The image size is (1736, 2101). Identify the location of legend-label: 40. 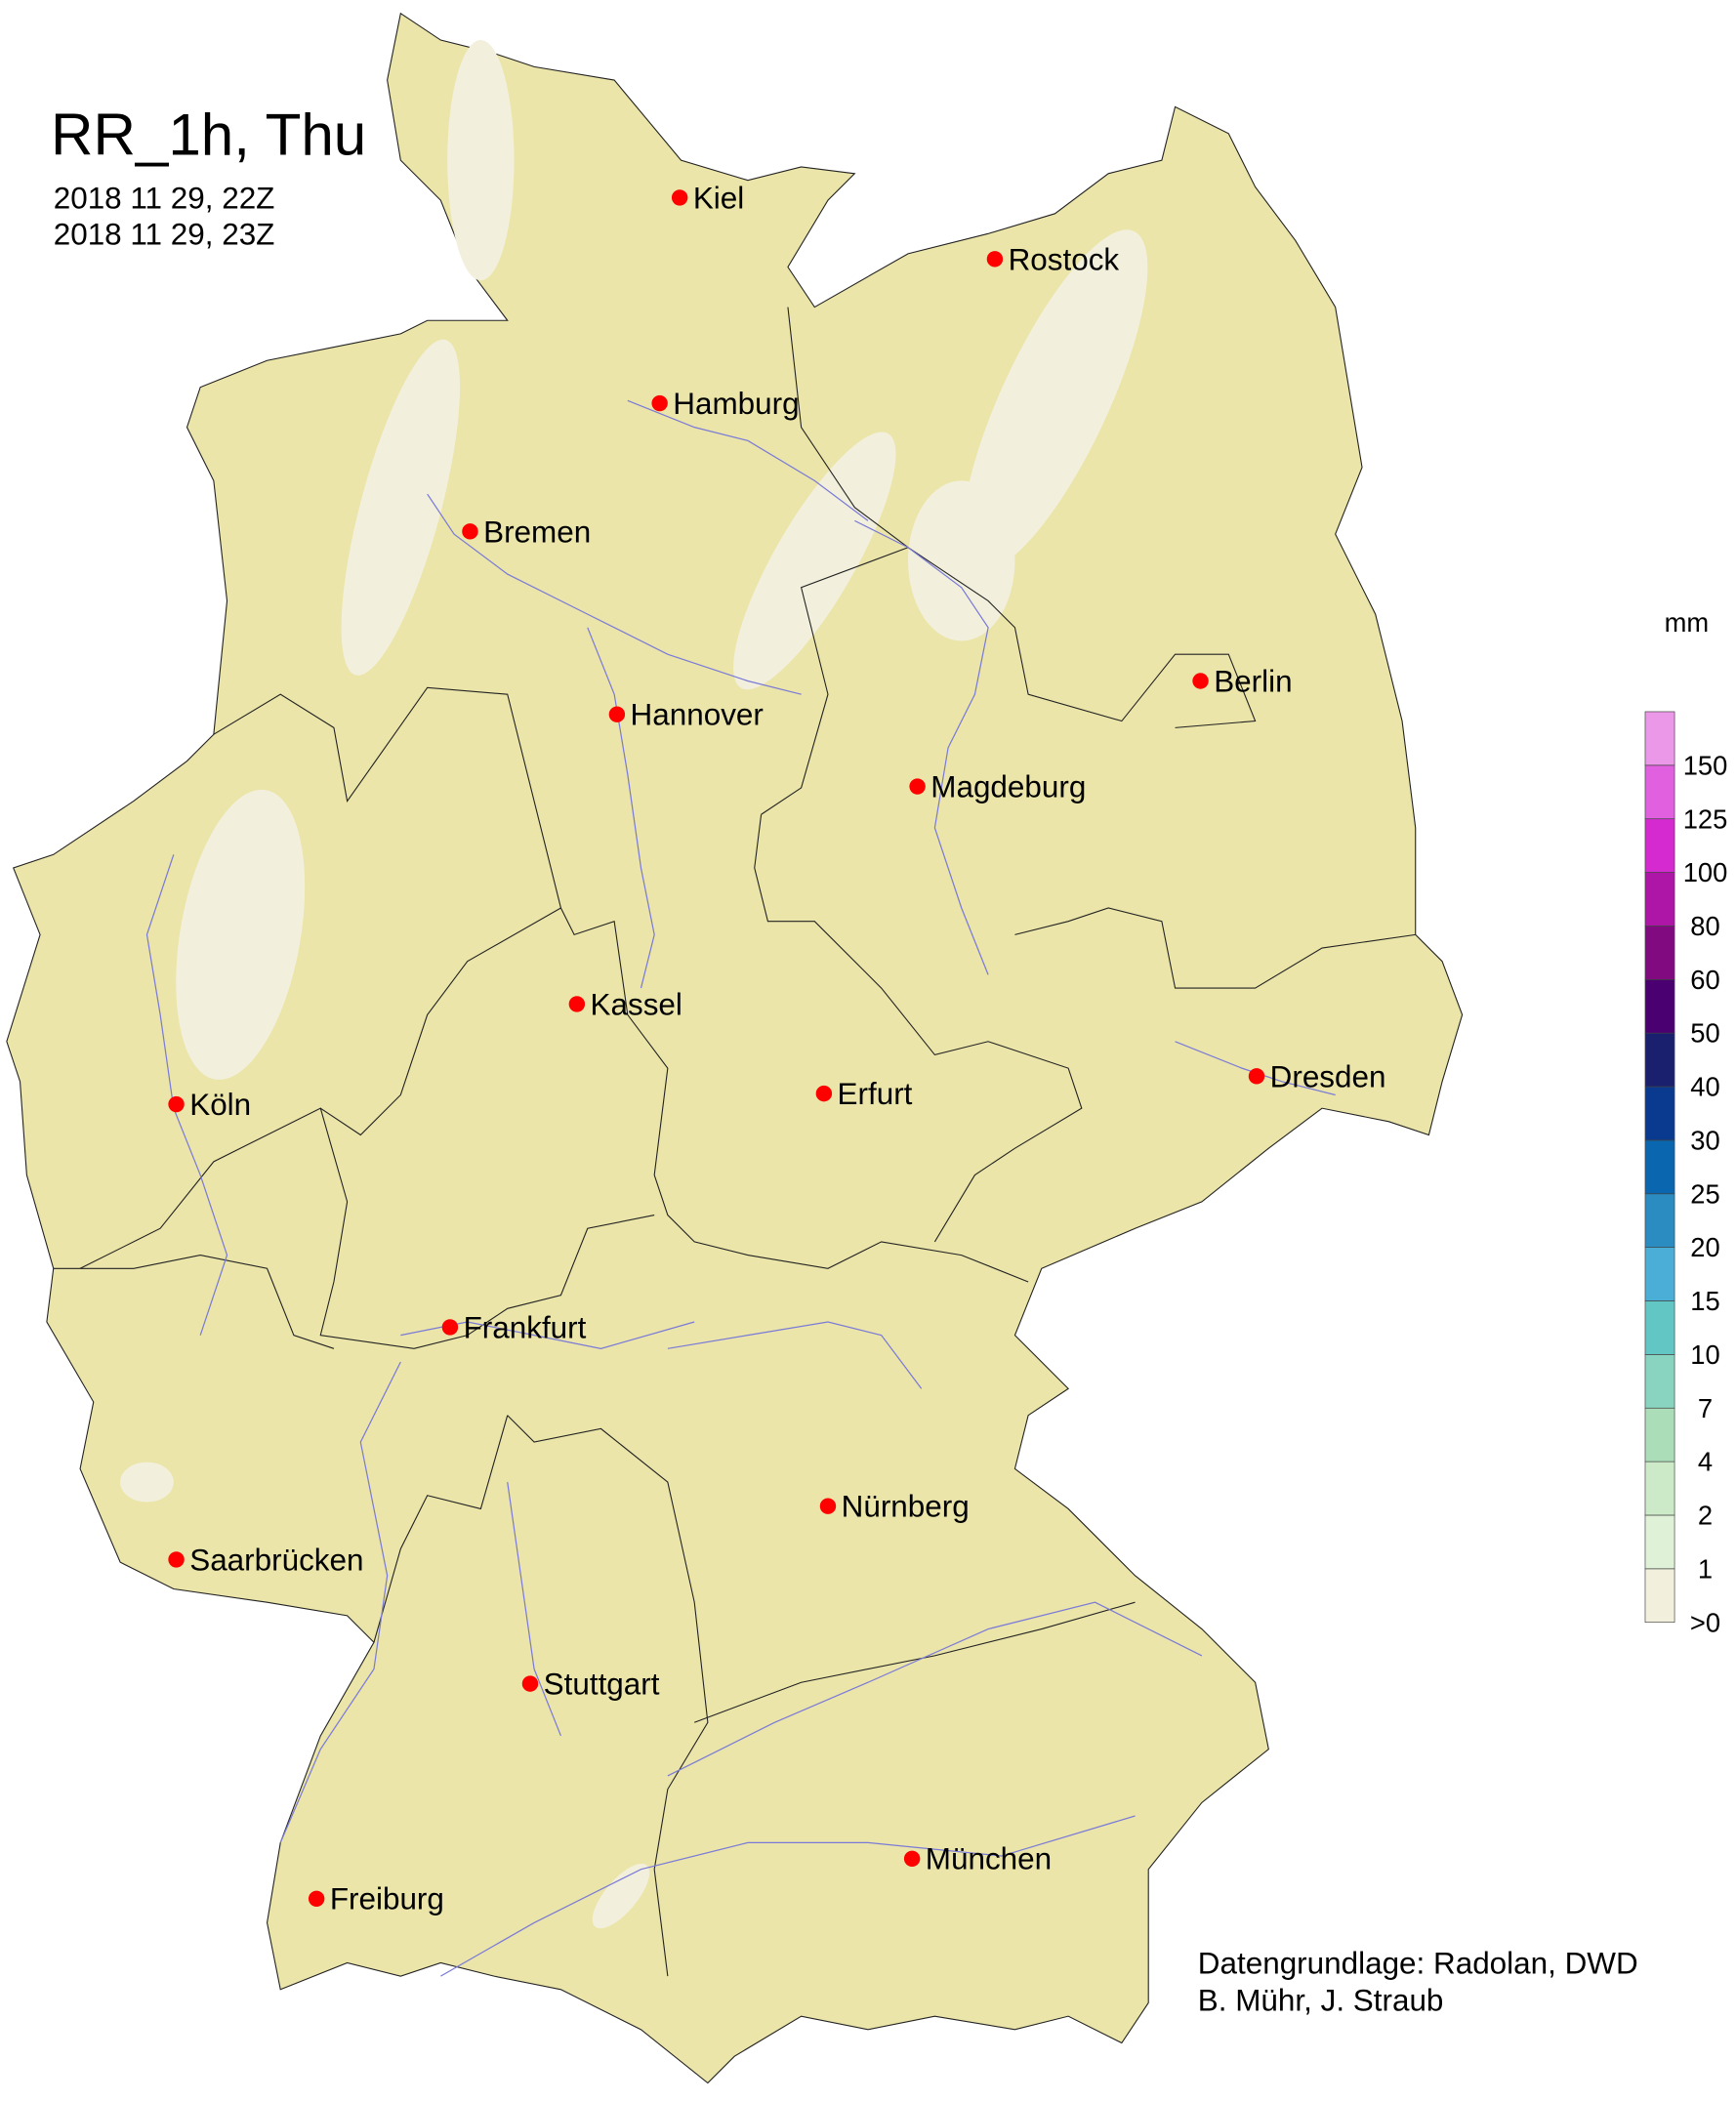
(1704, 1087).